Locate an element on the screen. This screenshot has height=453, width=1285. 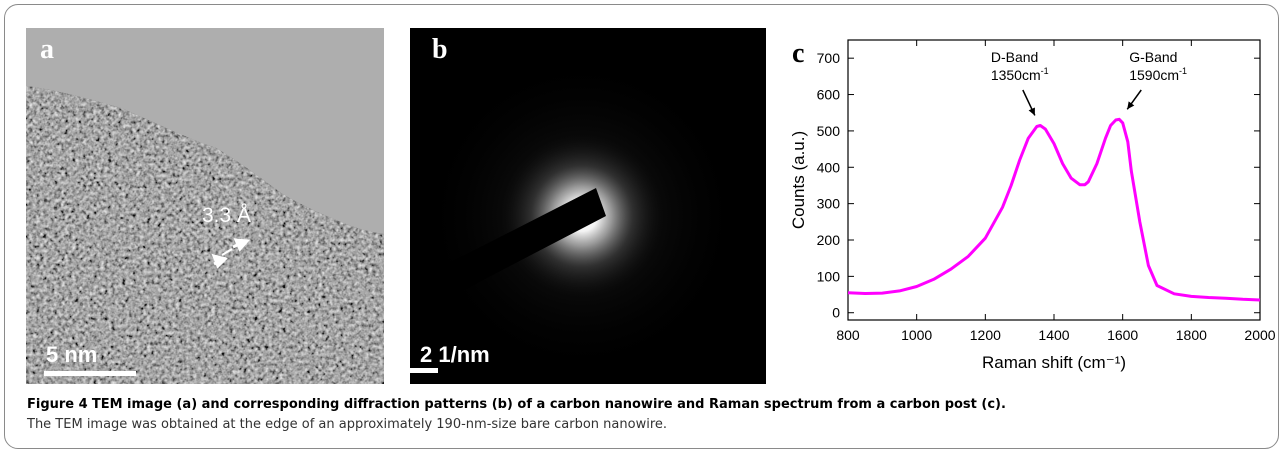
x-axis-label: Raman shift (cm⁻¹) is located at coordinates (1054, 362).